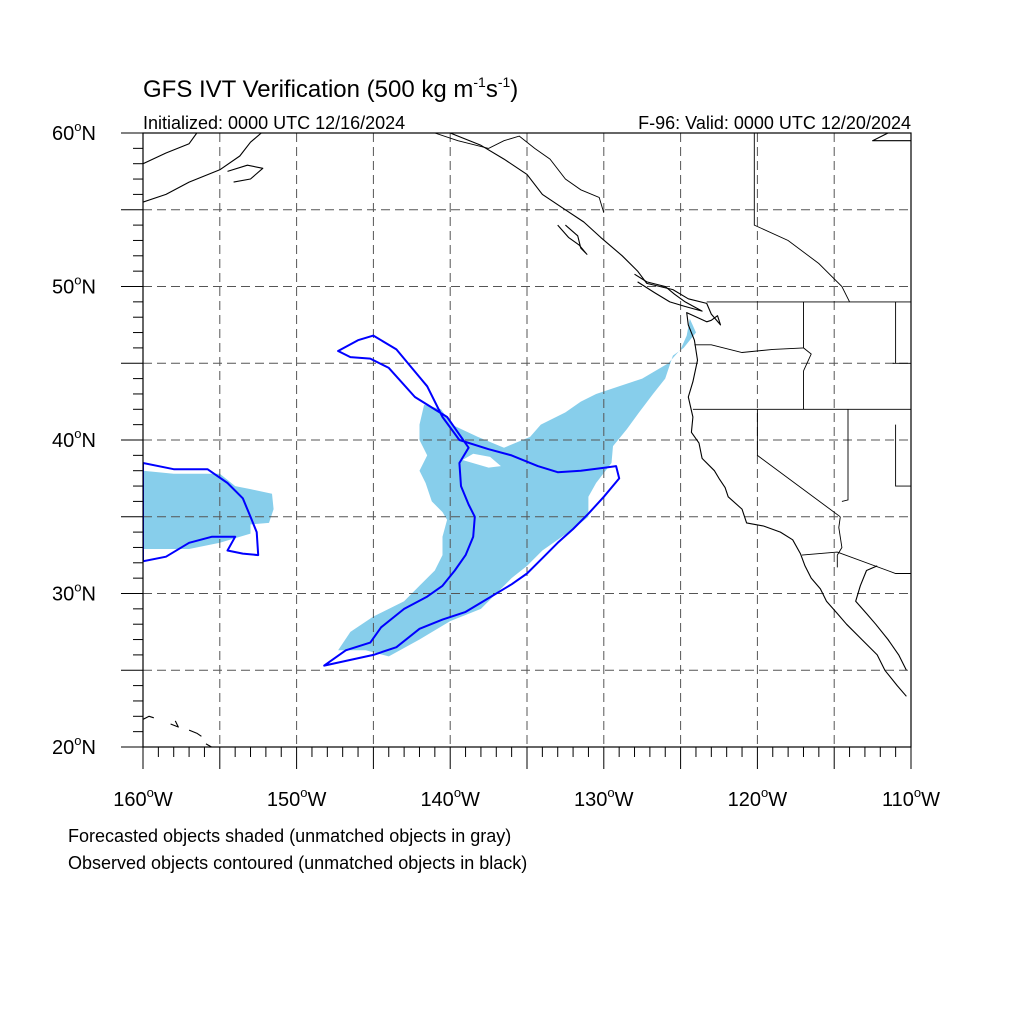 The height and width of the screenshot is (1024, 1024). I want to click on lon-label: 160oW, so click(143, 798).